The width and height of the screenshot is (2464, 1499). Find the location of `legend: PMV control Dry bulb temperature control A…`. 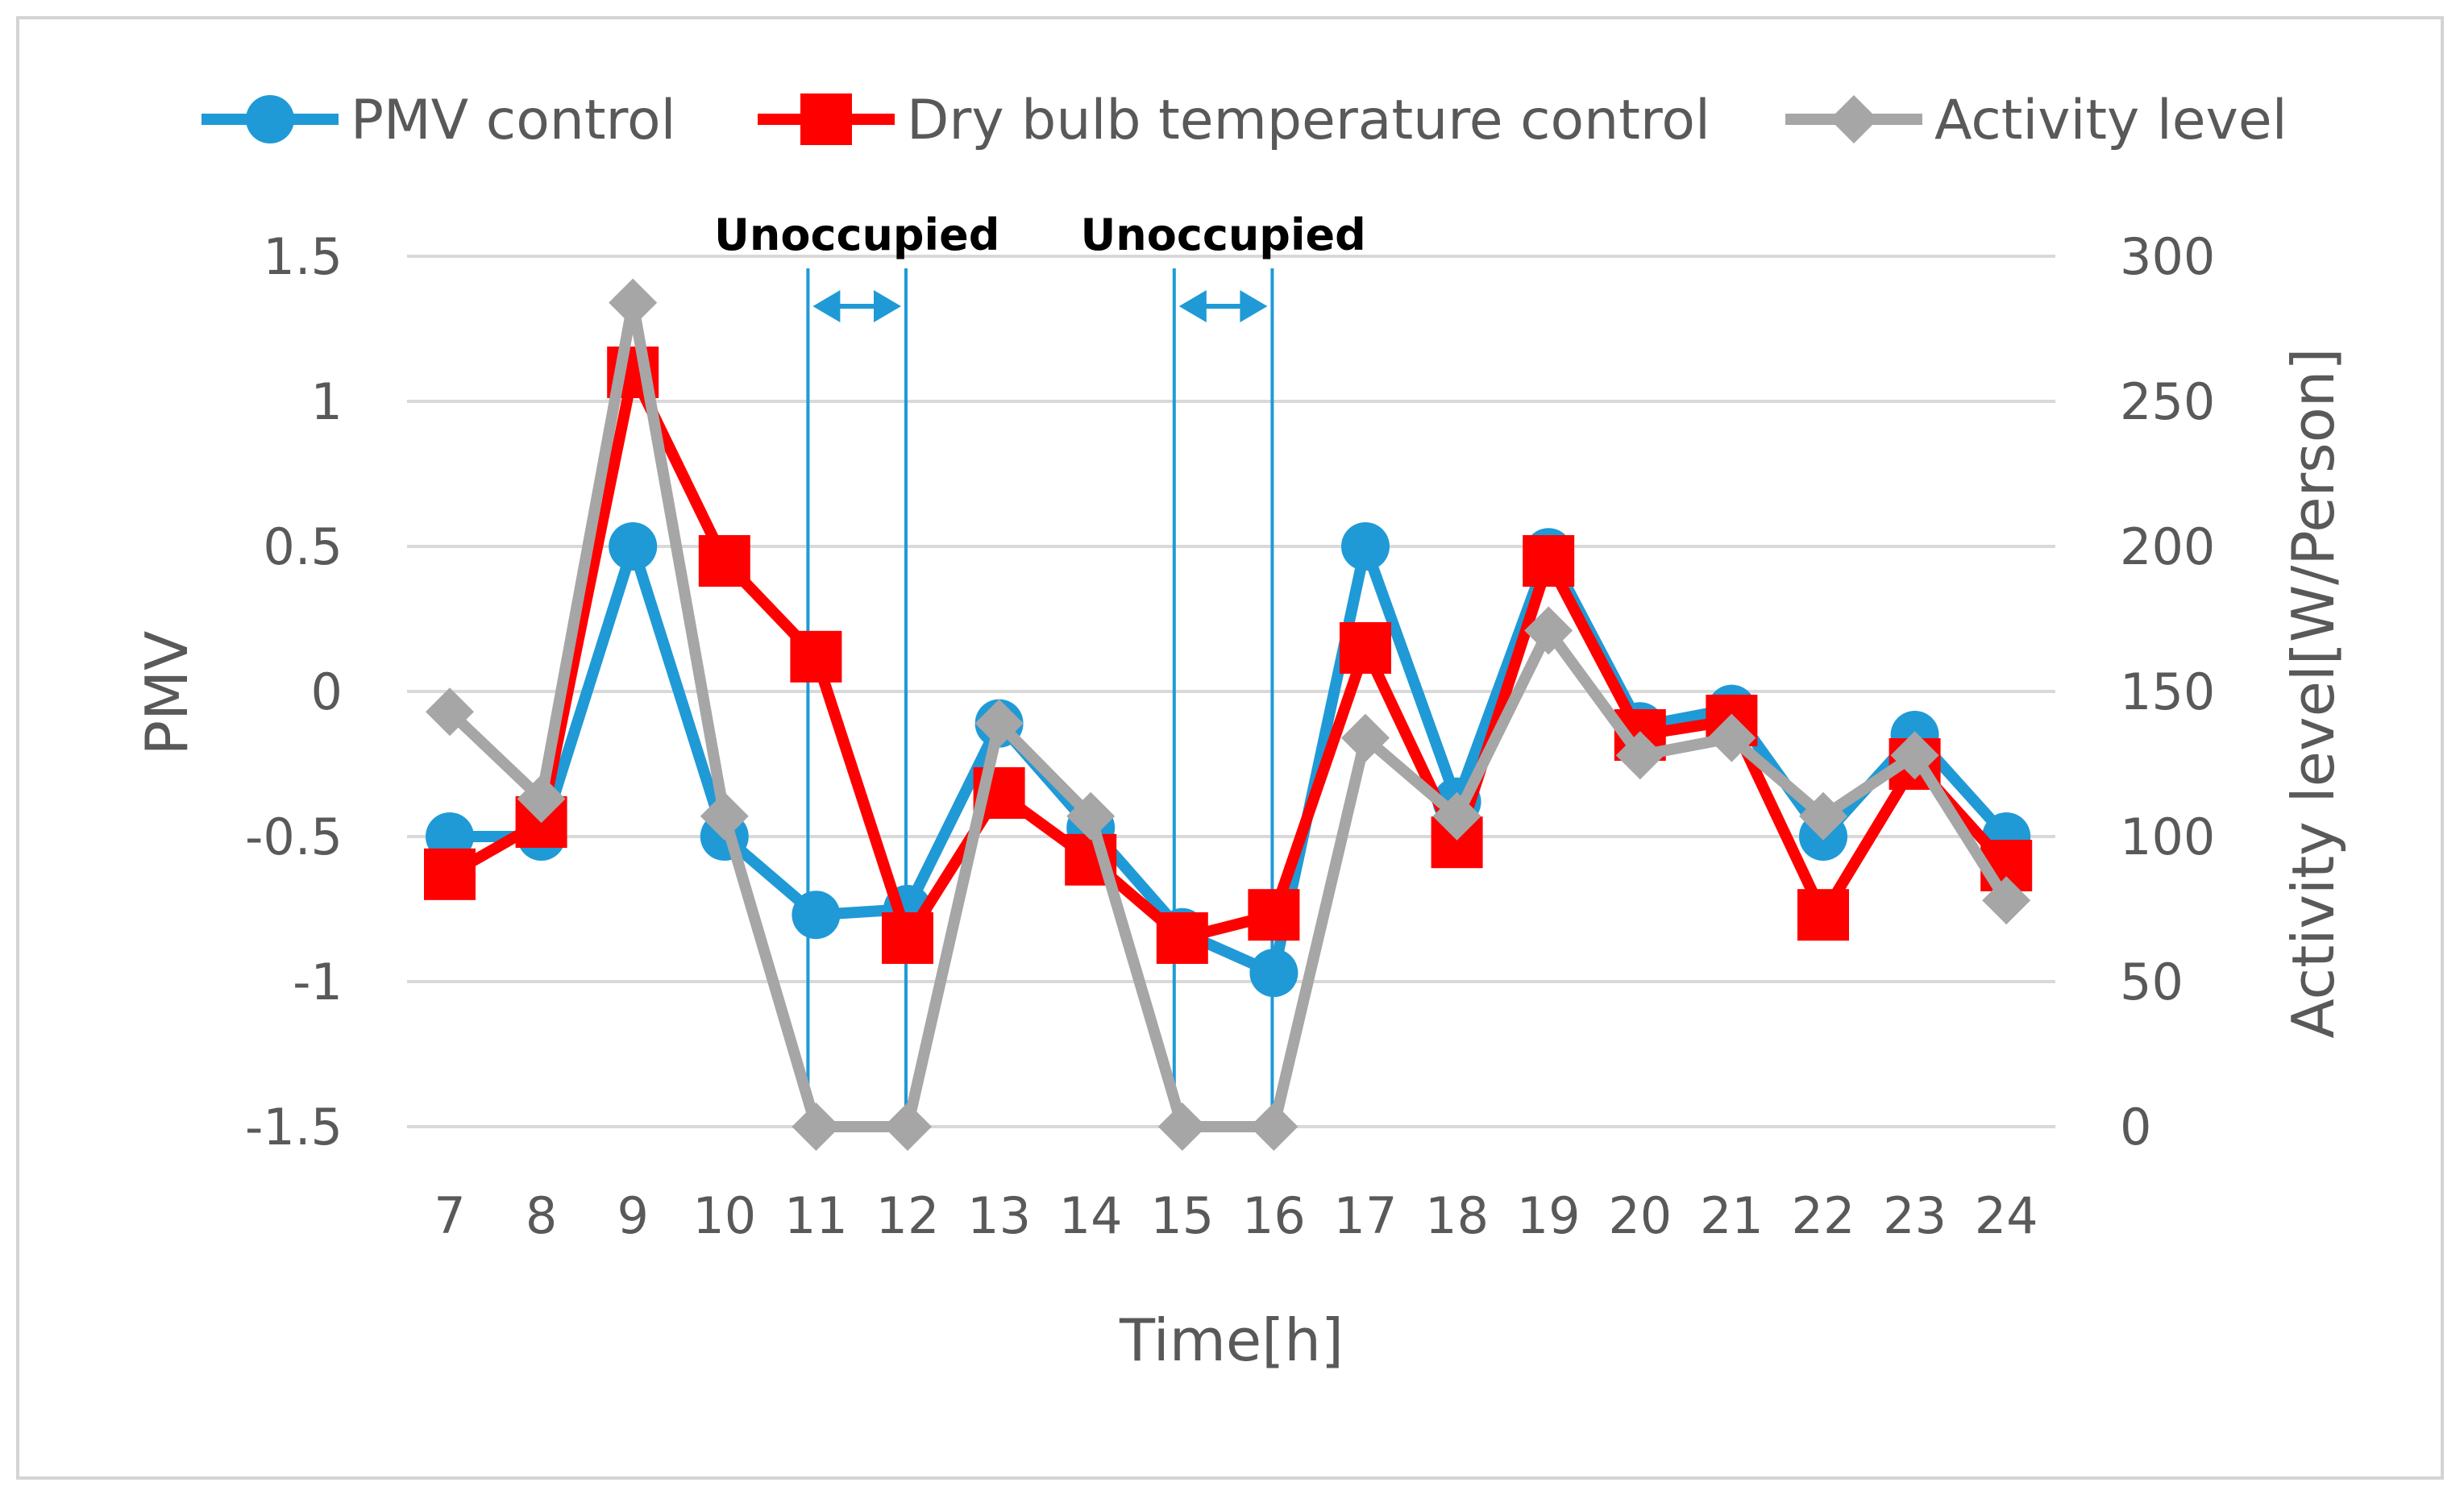

legend: PMV control Dry bulb temperature control A… is located at coordinates (1245, 121).